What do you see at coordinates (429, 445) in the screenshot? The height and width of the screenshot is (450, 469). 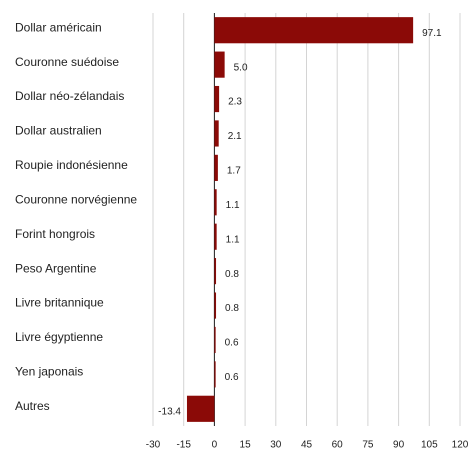 I see `x-tick-label: 105` at bounding box center [429, 445].